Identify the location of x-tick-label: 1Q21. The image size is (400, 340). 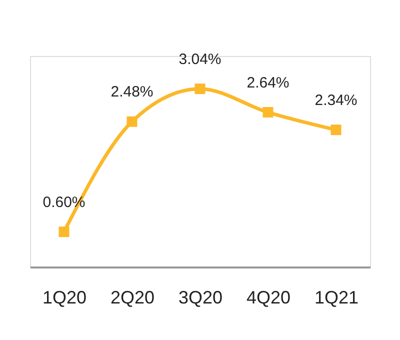
(336, 298).